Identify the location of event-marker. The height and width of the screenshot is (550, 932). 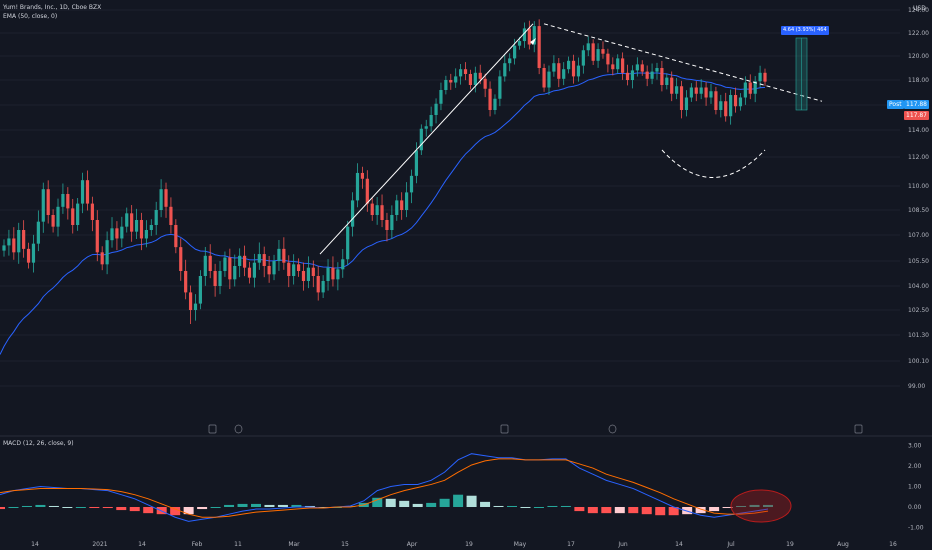
(212, 429).